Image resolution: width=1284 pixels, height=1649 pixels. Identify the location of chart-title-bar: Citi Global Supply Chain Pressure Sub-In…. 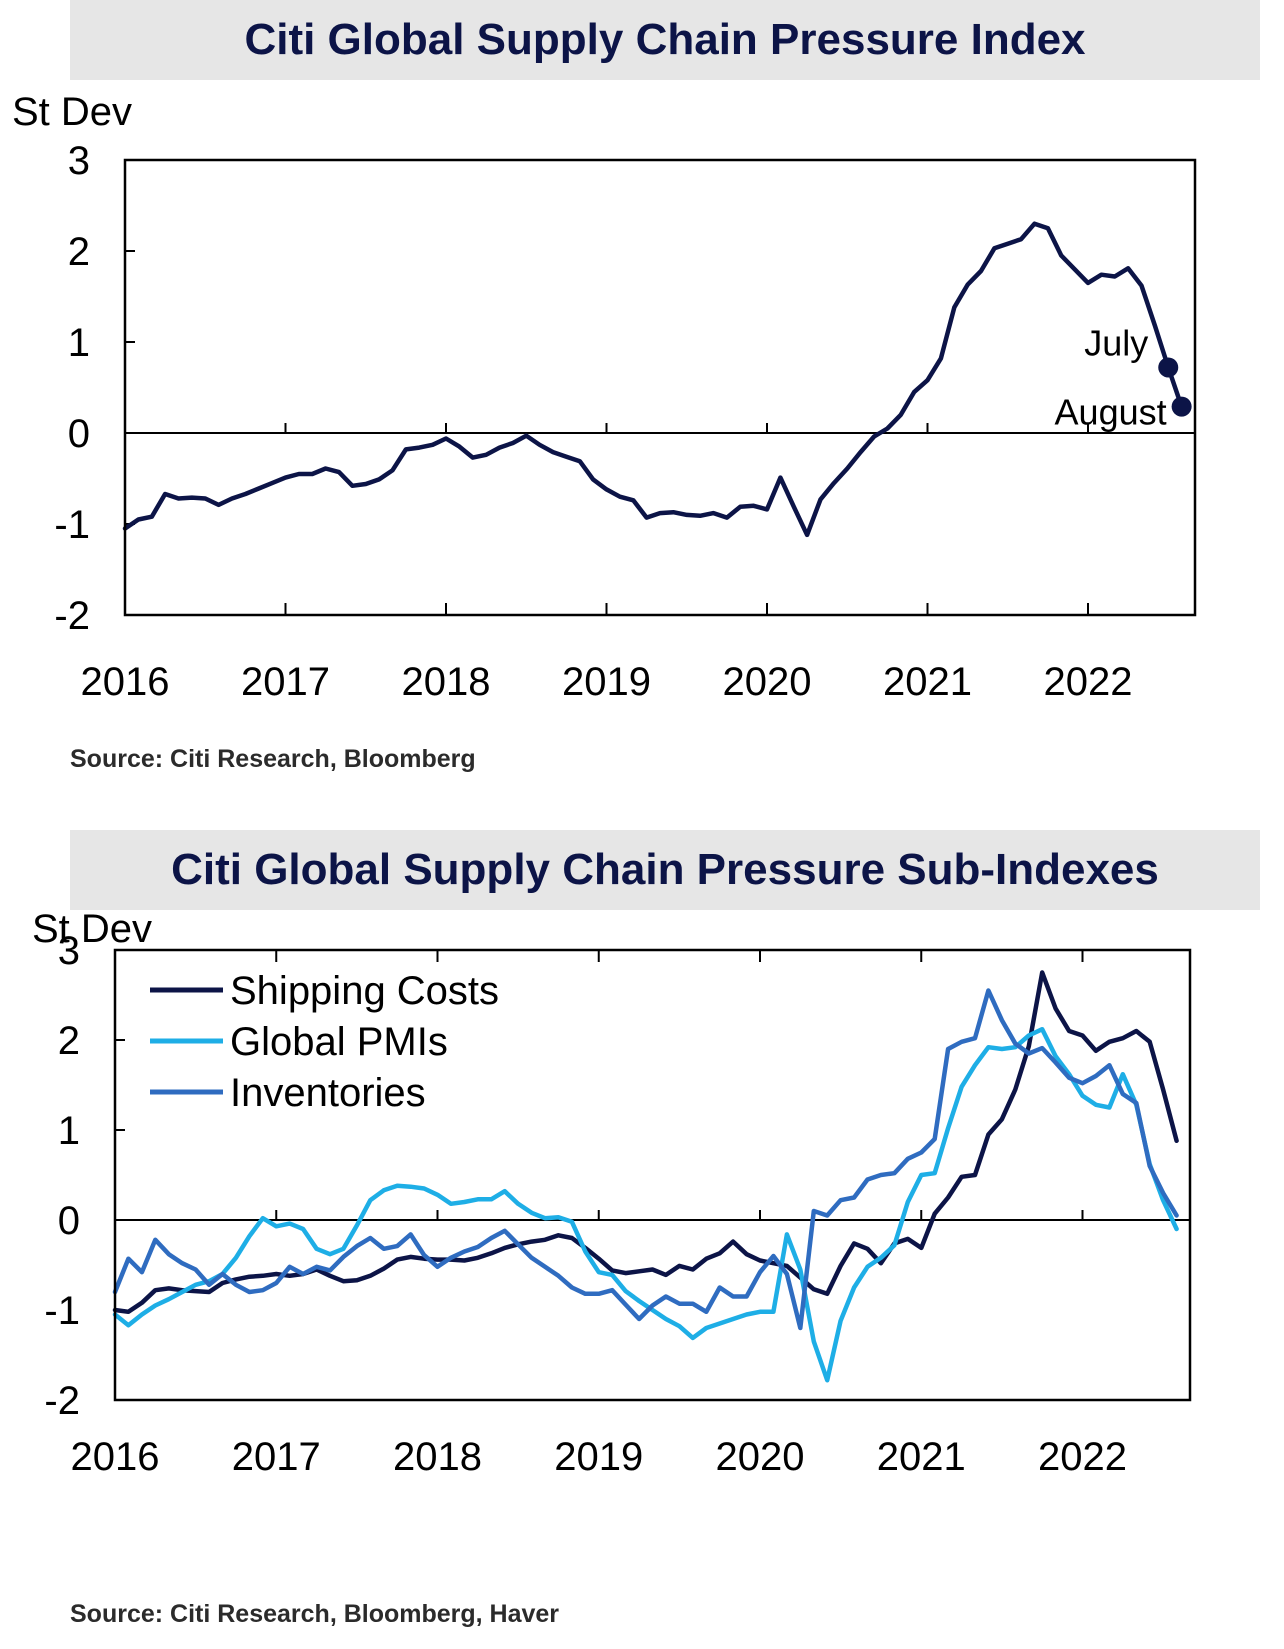
(665, 870).